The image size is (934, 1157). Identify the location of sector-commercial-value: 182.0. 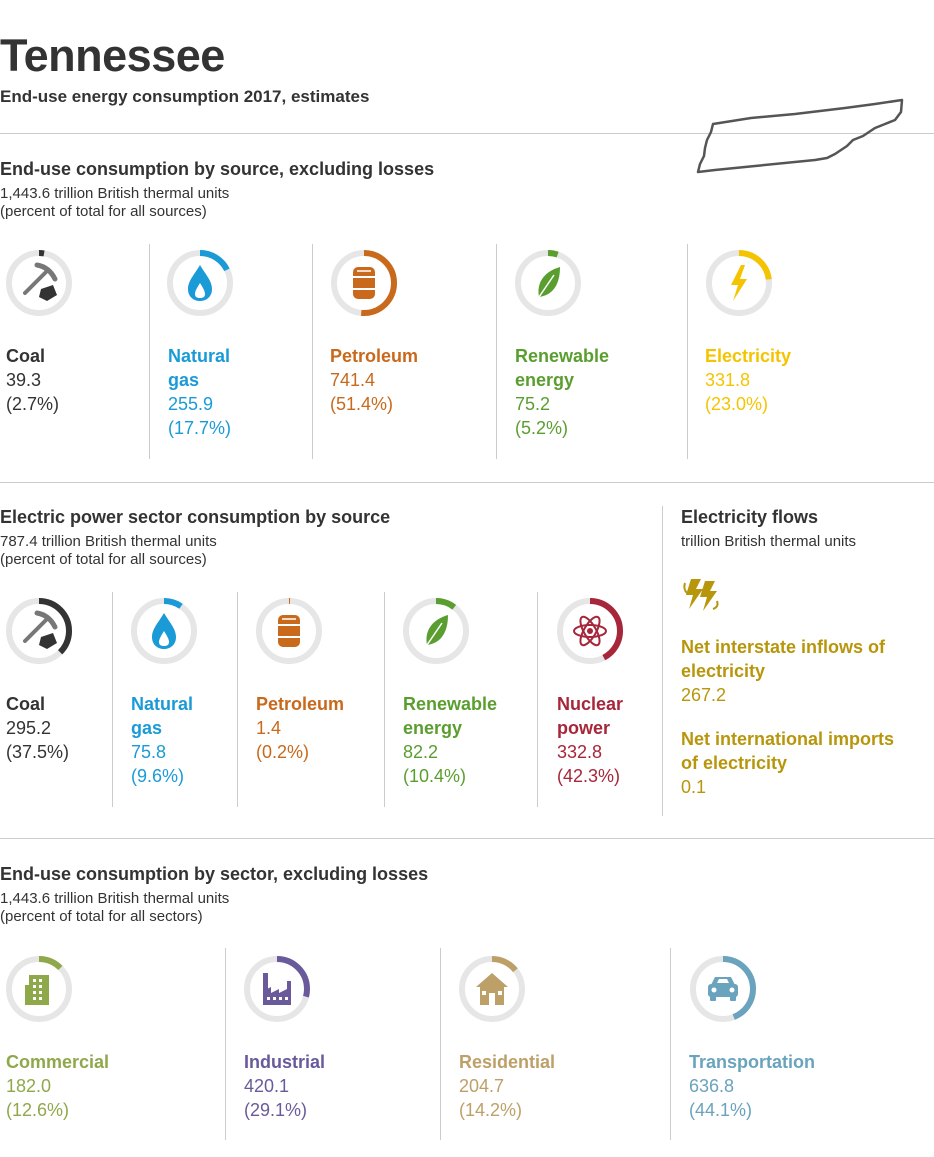
(29, 1086).